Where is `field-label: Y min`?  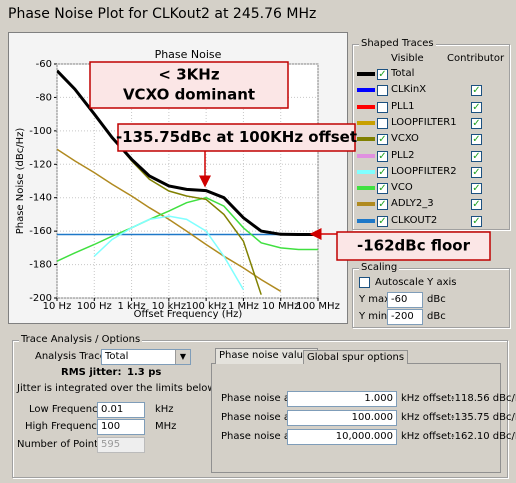 field-label: Y min is located at coordinates (373, 316).